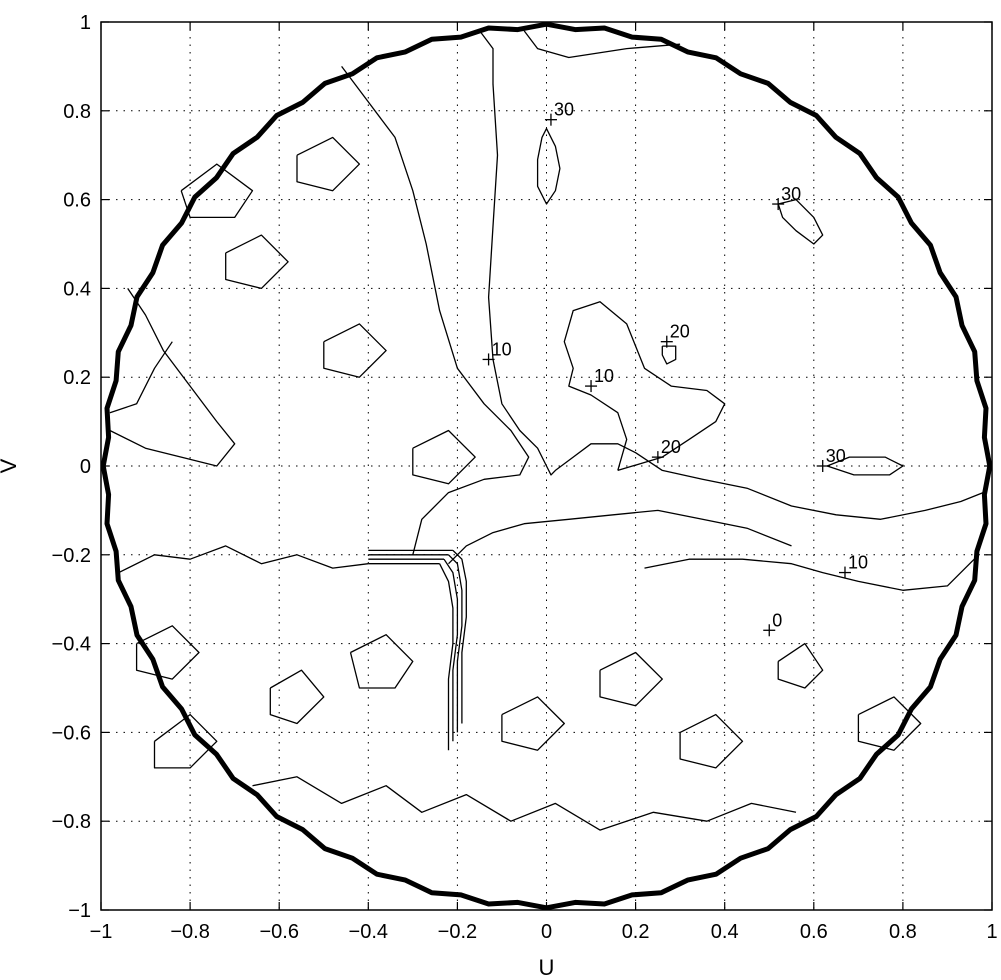 The image size is (1001, 980). Describe the element at coordinates (725, 932) in the screenshot. I see `x-tick-label: 0.4` at that location.